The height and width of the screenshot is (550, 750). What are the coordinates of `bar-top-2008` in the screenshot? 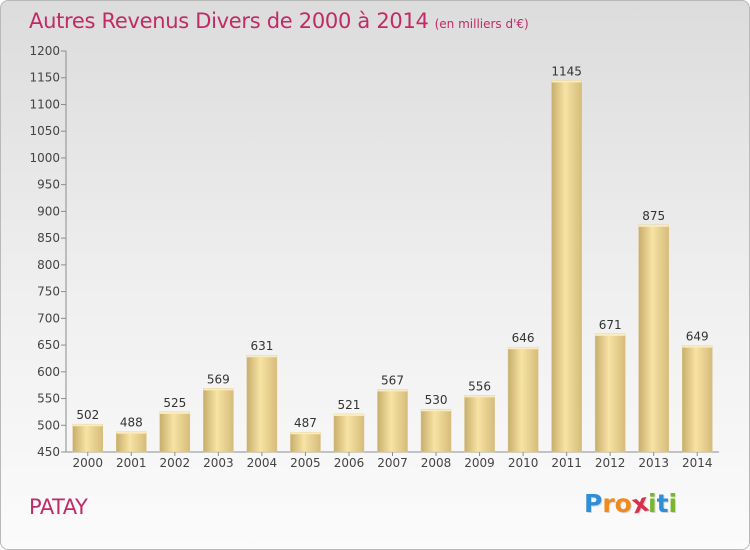 It's located at (436, 410).